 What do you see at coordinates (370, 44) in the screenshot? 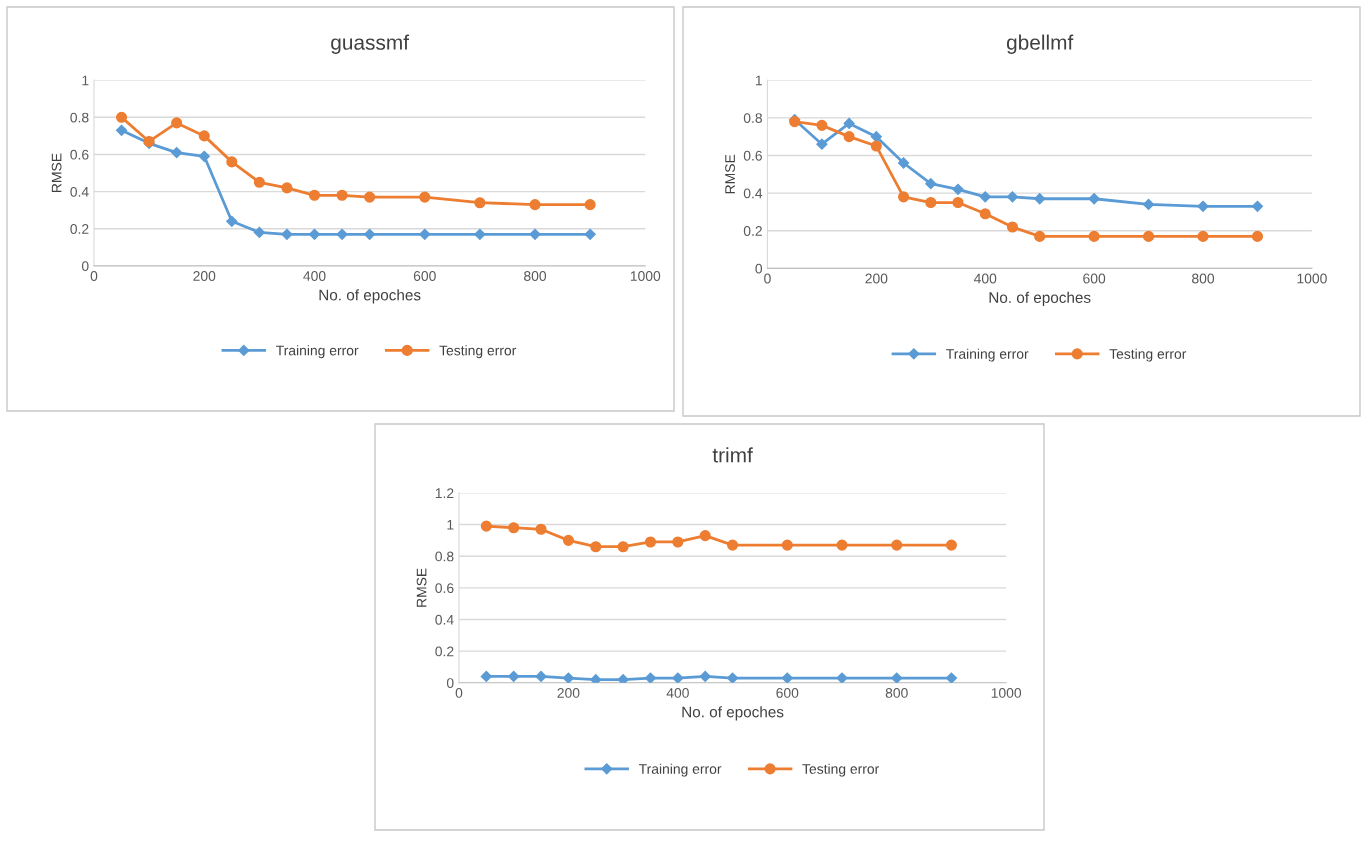
I see `chart-title: guassmf` at bounding box center [370, 44].